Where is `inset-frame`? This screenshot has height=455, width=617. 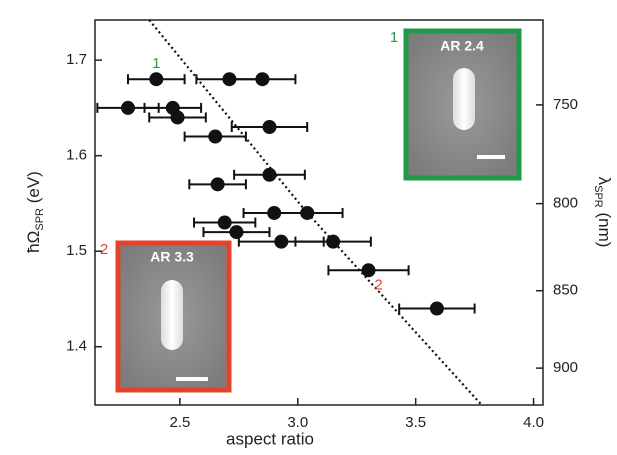
inset-frame is located at coordinates (173, 316).